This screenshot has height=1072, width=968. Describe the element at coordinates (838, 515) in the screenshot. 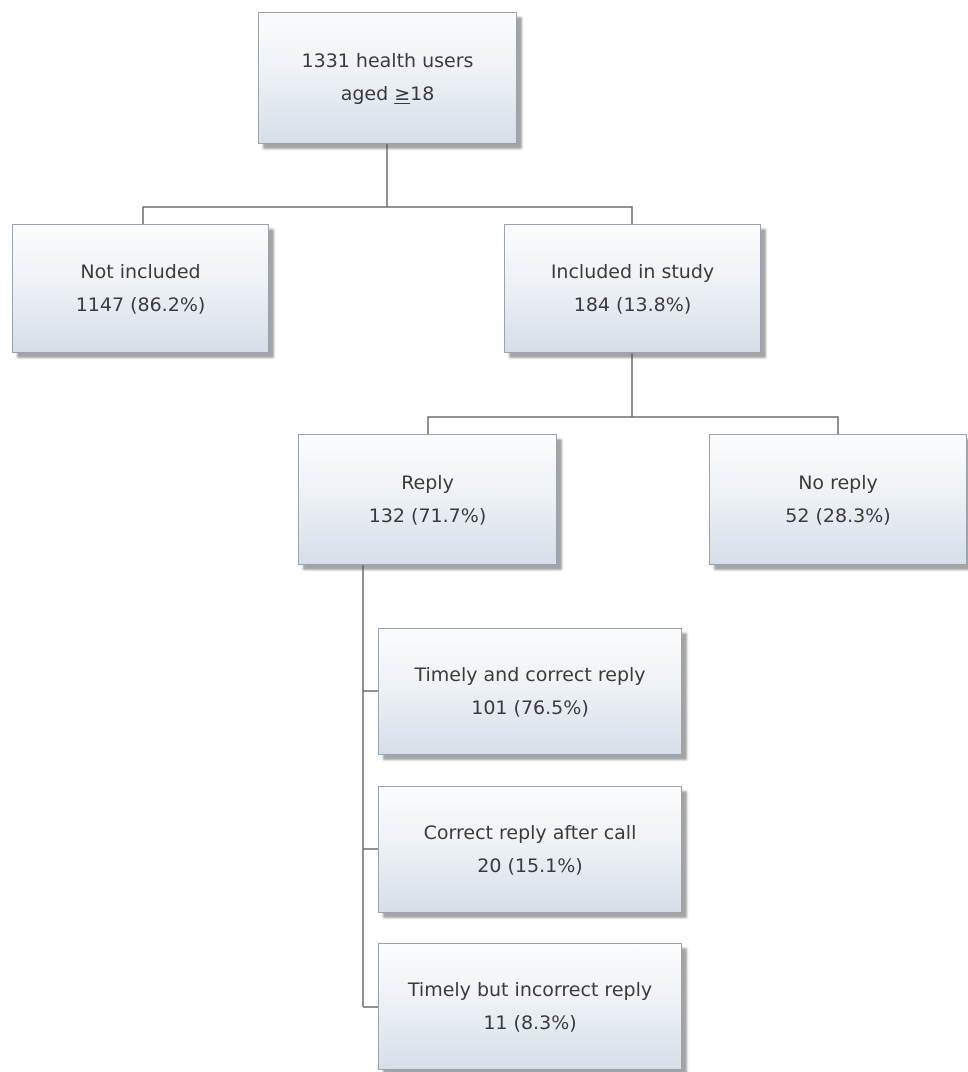

I see `node-no-reply-value: 52 (28.3%)` at that location.